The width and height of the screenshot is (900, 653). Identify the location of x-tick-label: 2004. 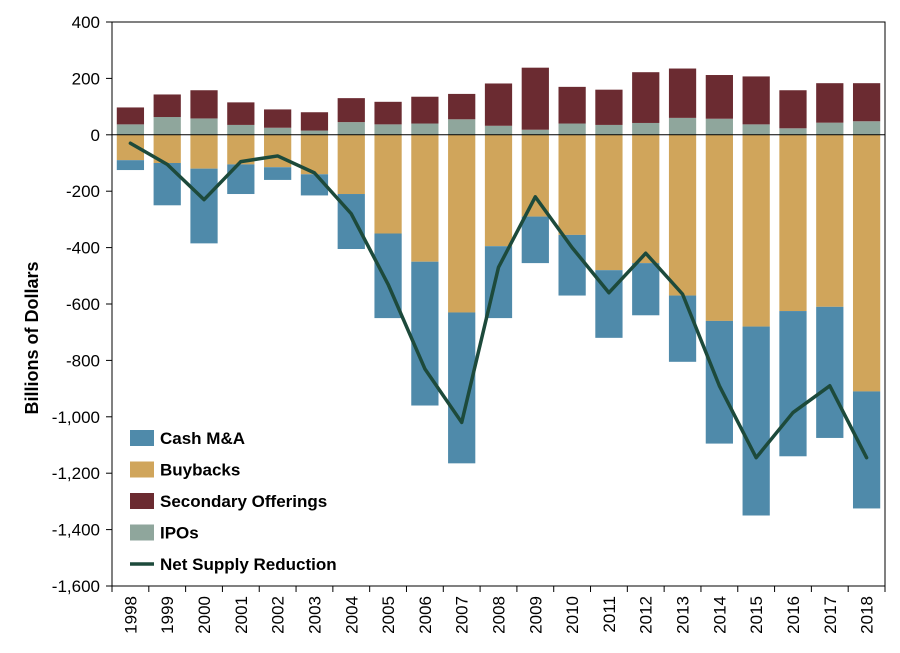
(351, 615).